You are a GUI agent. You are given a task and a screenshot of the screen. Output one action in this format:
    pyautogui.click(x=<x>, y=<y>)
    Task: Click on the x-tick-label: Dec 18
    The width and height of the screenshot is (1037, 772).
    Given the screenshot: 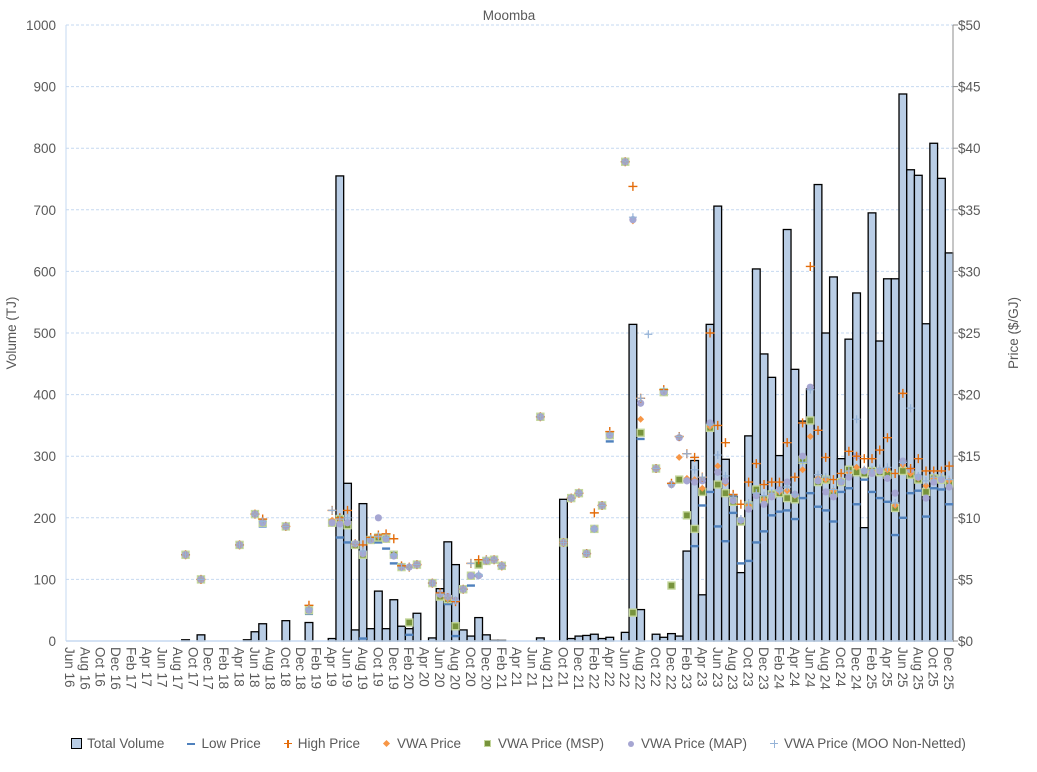 What is the action you would take?
    pyautogui.click(x=300, y=668)
    